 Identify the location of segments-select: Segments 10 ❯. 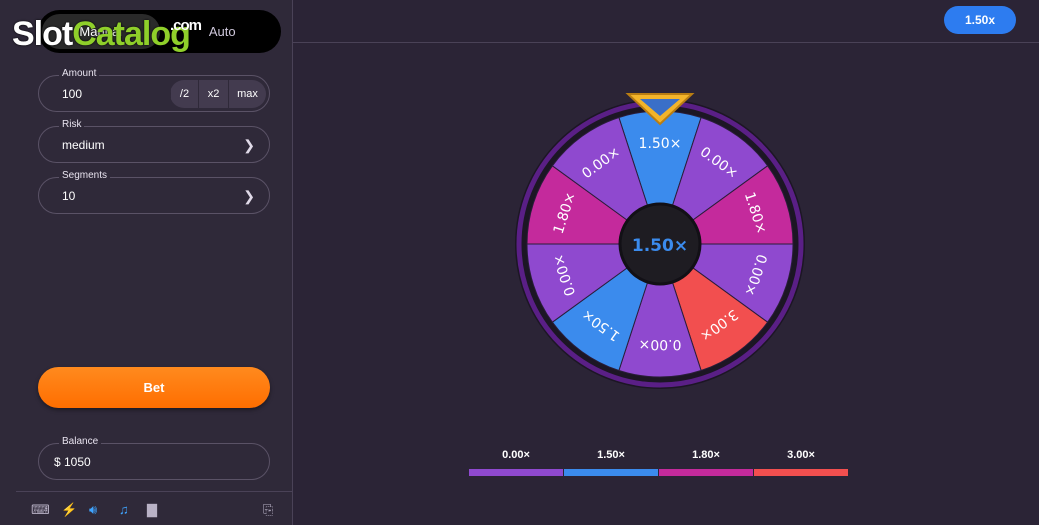
(154, 192).